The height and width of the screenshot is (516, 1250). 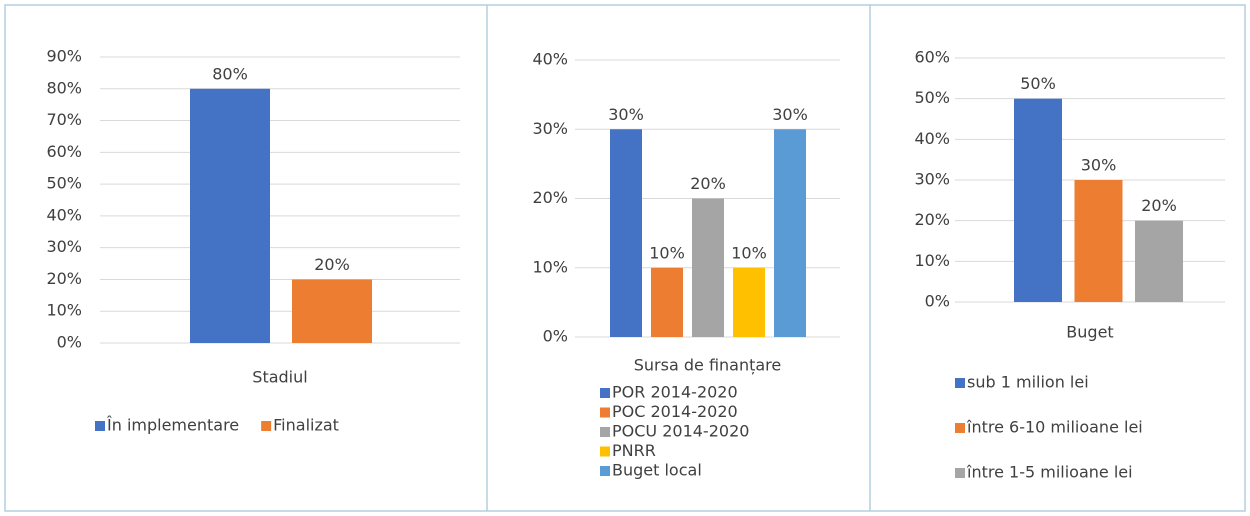 What do you see at coordinates (230, 73) in the screenshot?
I see `data-label: 80%` at bounding box center [230, 73].